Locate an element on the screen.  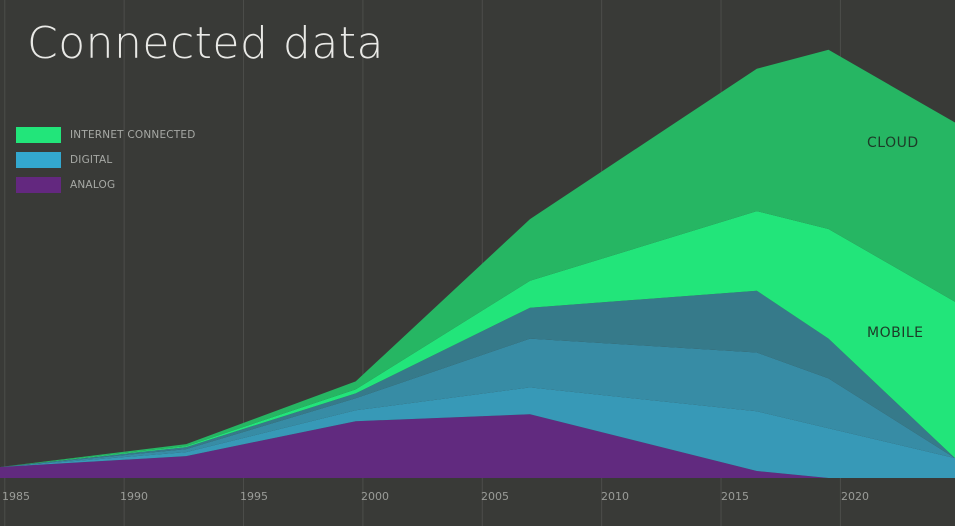
annotation-cloud: CLOUD is located at coordinates (893, 143).